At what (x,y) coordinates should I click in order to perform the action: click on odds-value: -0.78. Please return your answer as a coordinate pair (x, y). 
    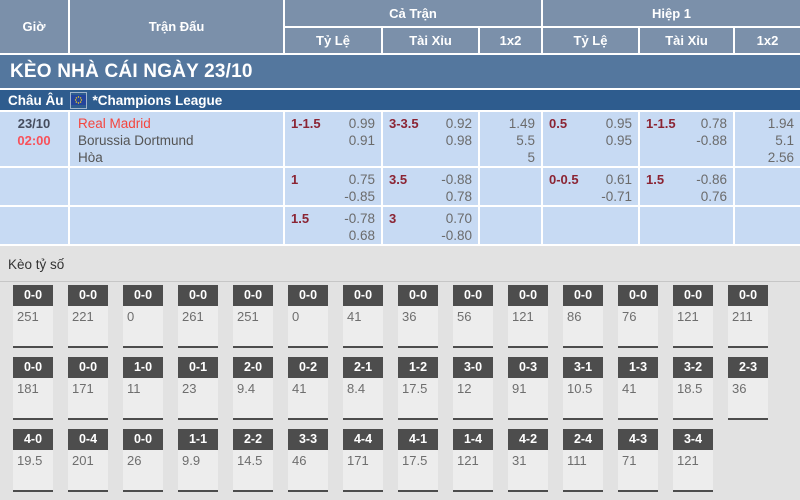
    Looking at the image, I should click on (359, 218).